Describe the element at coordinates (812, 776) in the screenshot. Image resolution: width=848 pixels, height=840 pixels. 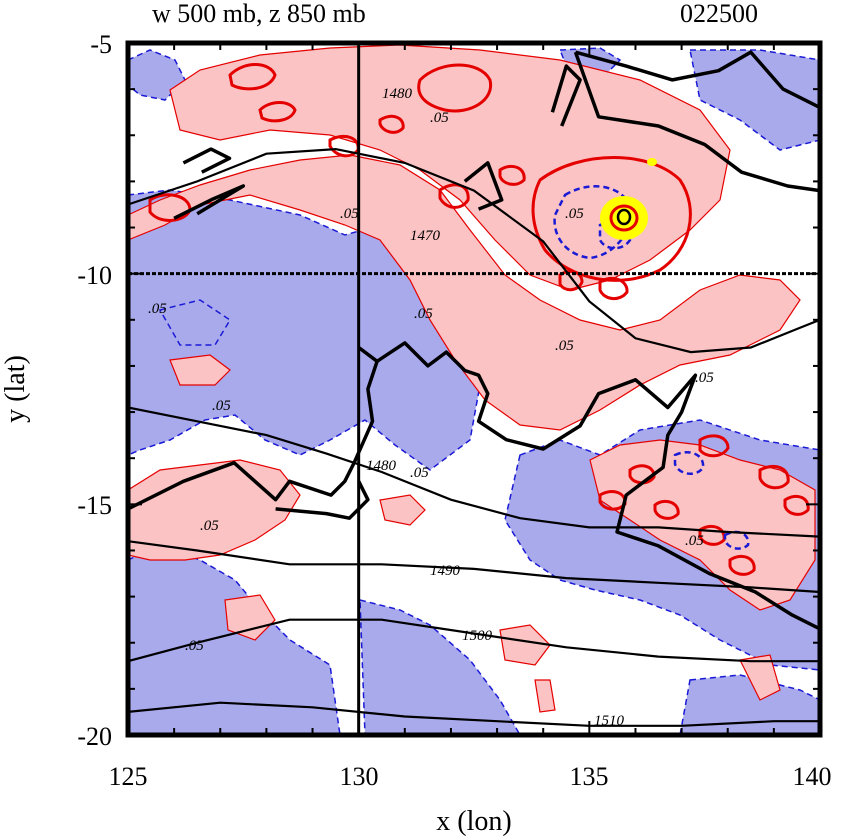
I see `x-tick-label: 140` at that location.